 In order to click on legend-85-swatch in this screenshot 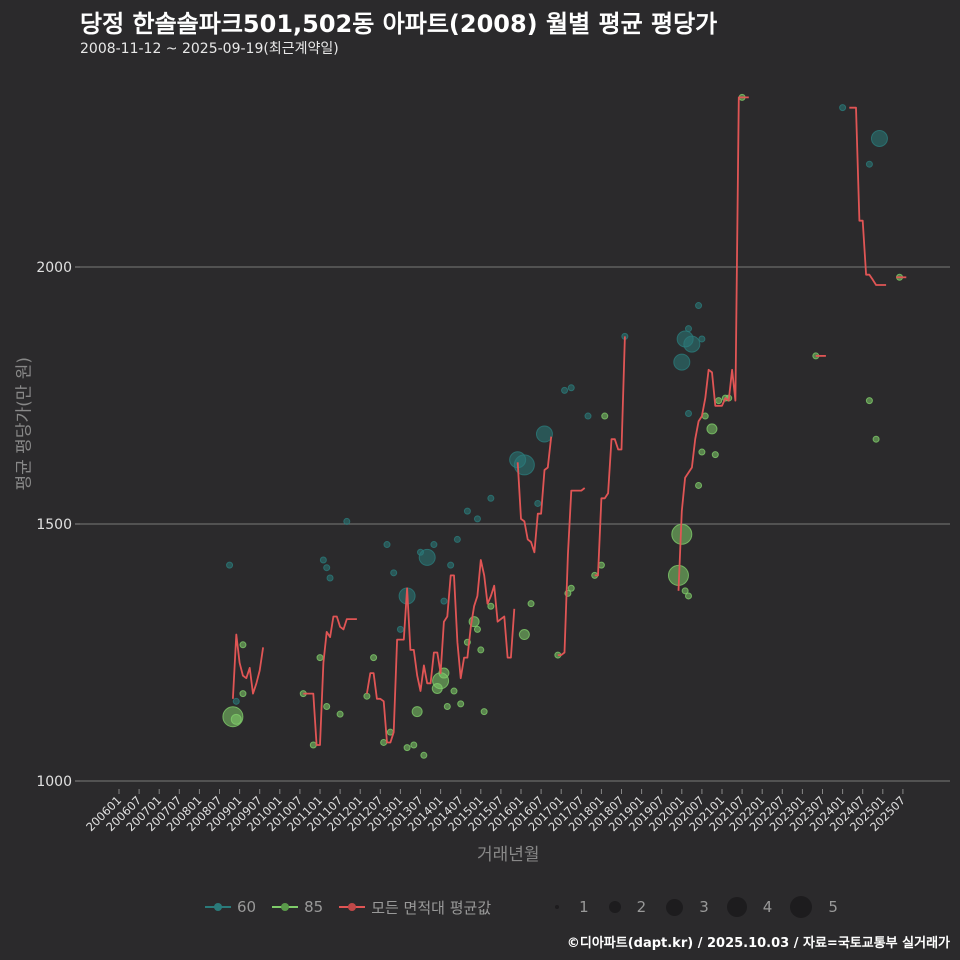, I will do `click(285, 907)`.